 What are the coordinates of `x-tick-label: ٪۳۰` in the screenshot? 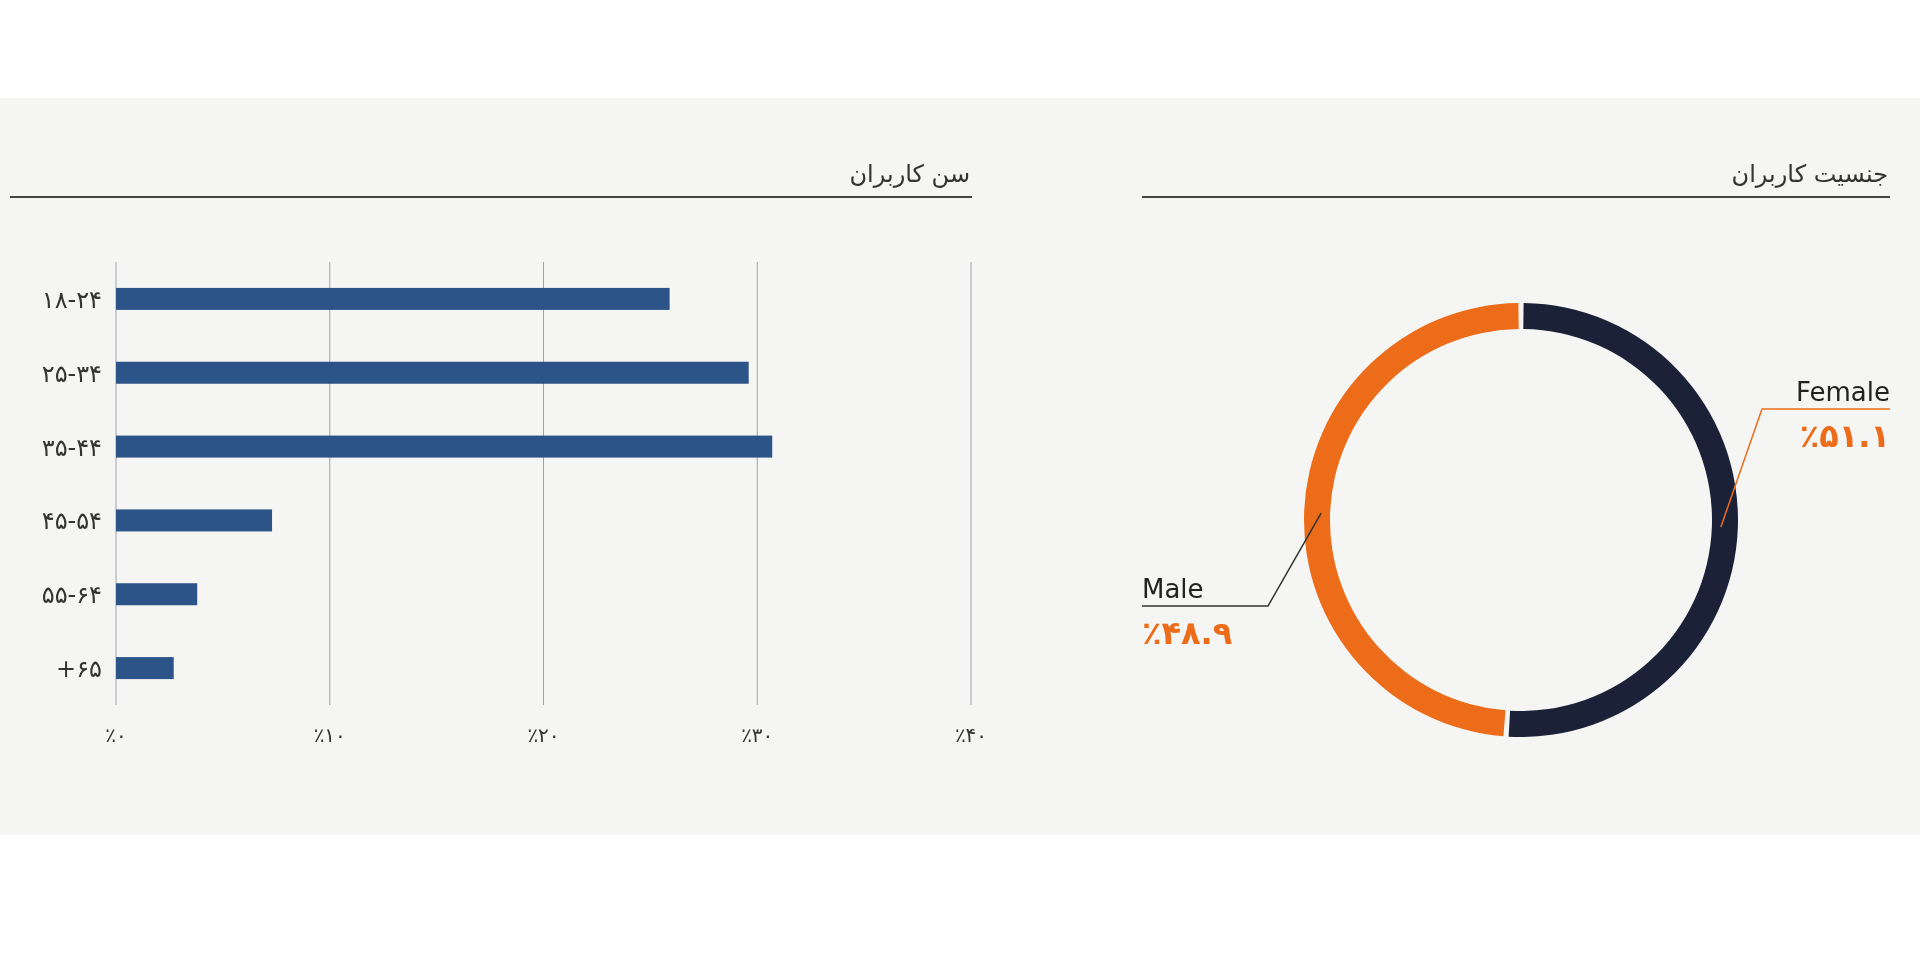 It's located at (757, 735).